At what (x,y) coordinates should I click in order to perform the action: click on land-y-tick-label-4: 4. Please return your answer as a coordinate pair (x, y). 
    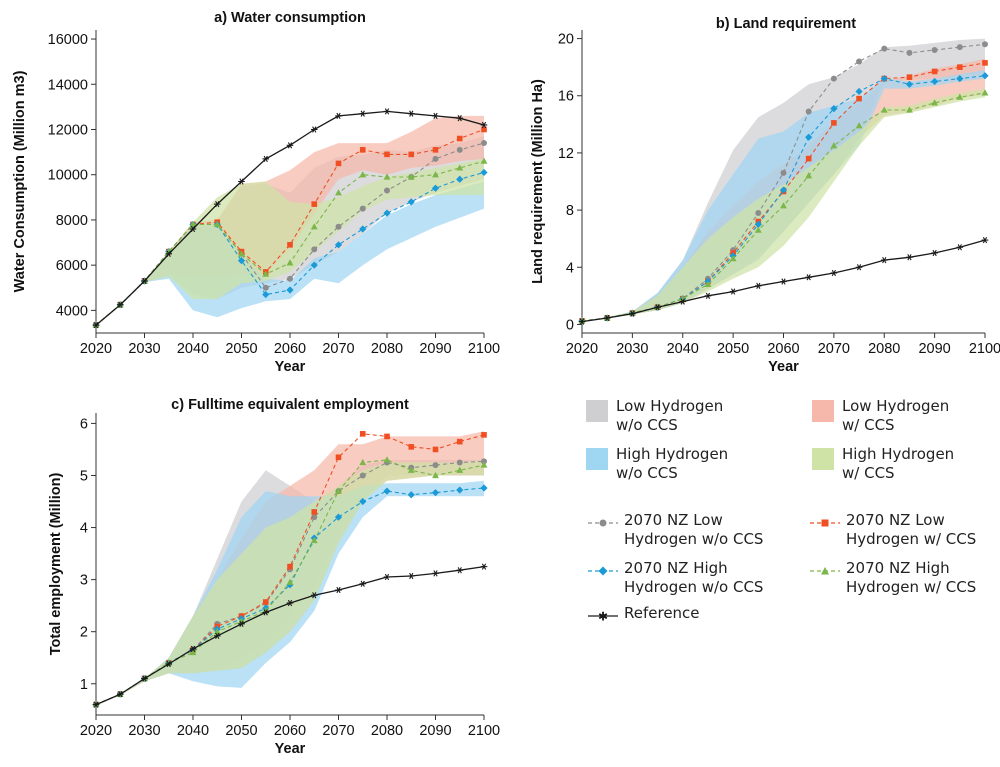
    Looking at the image, I should click on (570, 268).